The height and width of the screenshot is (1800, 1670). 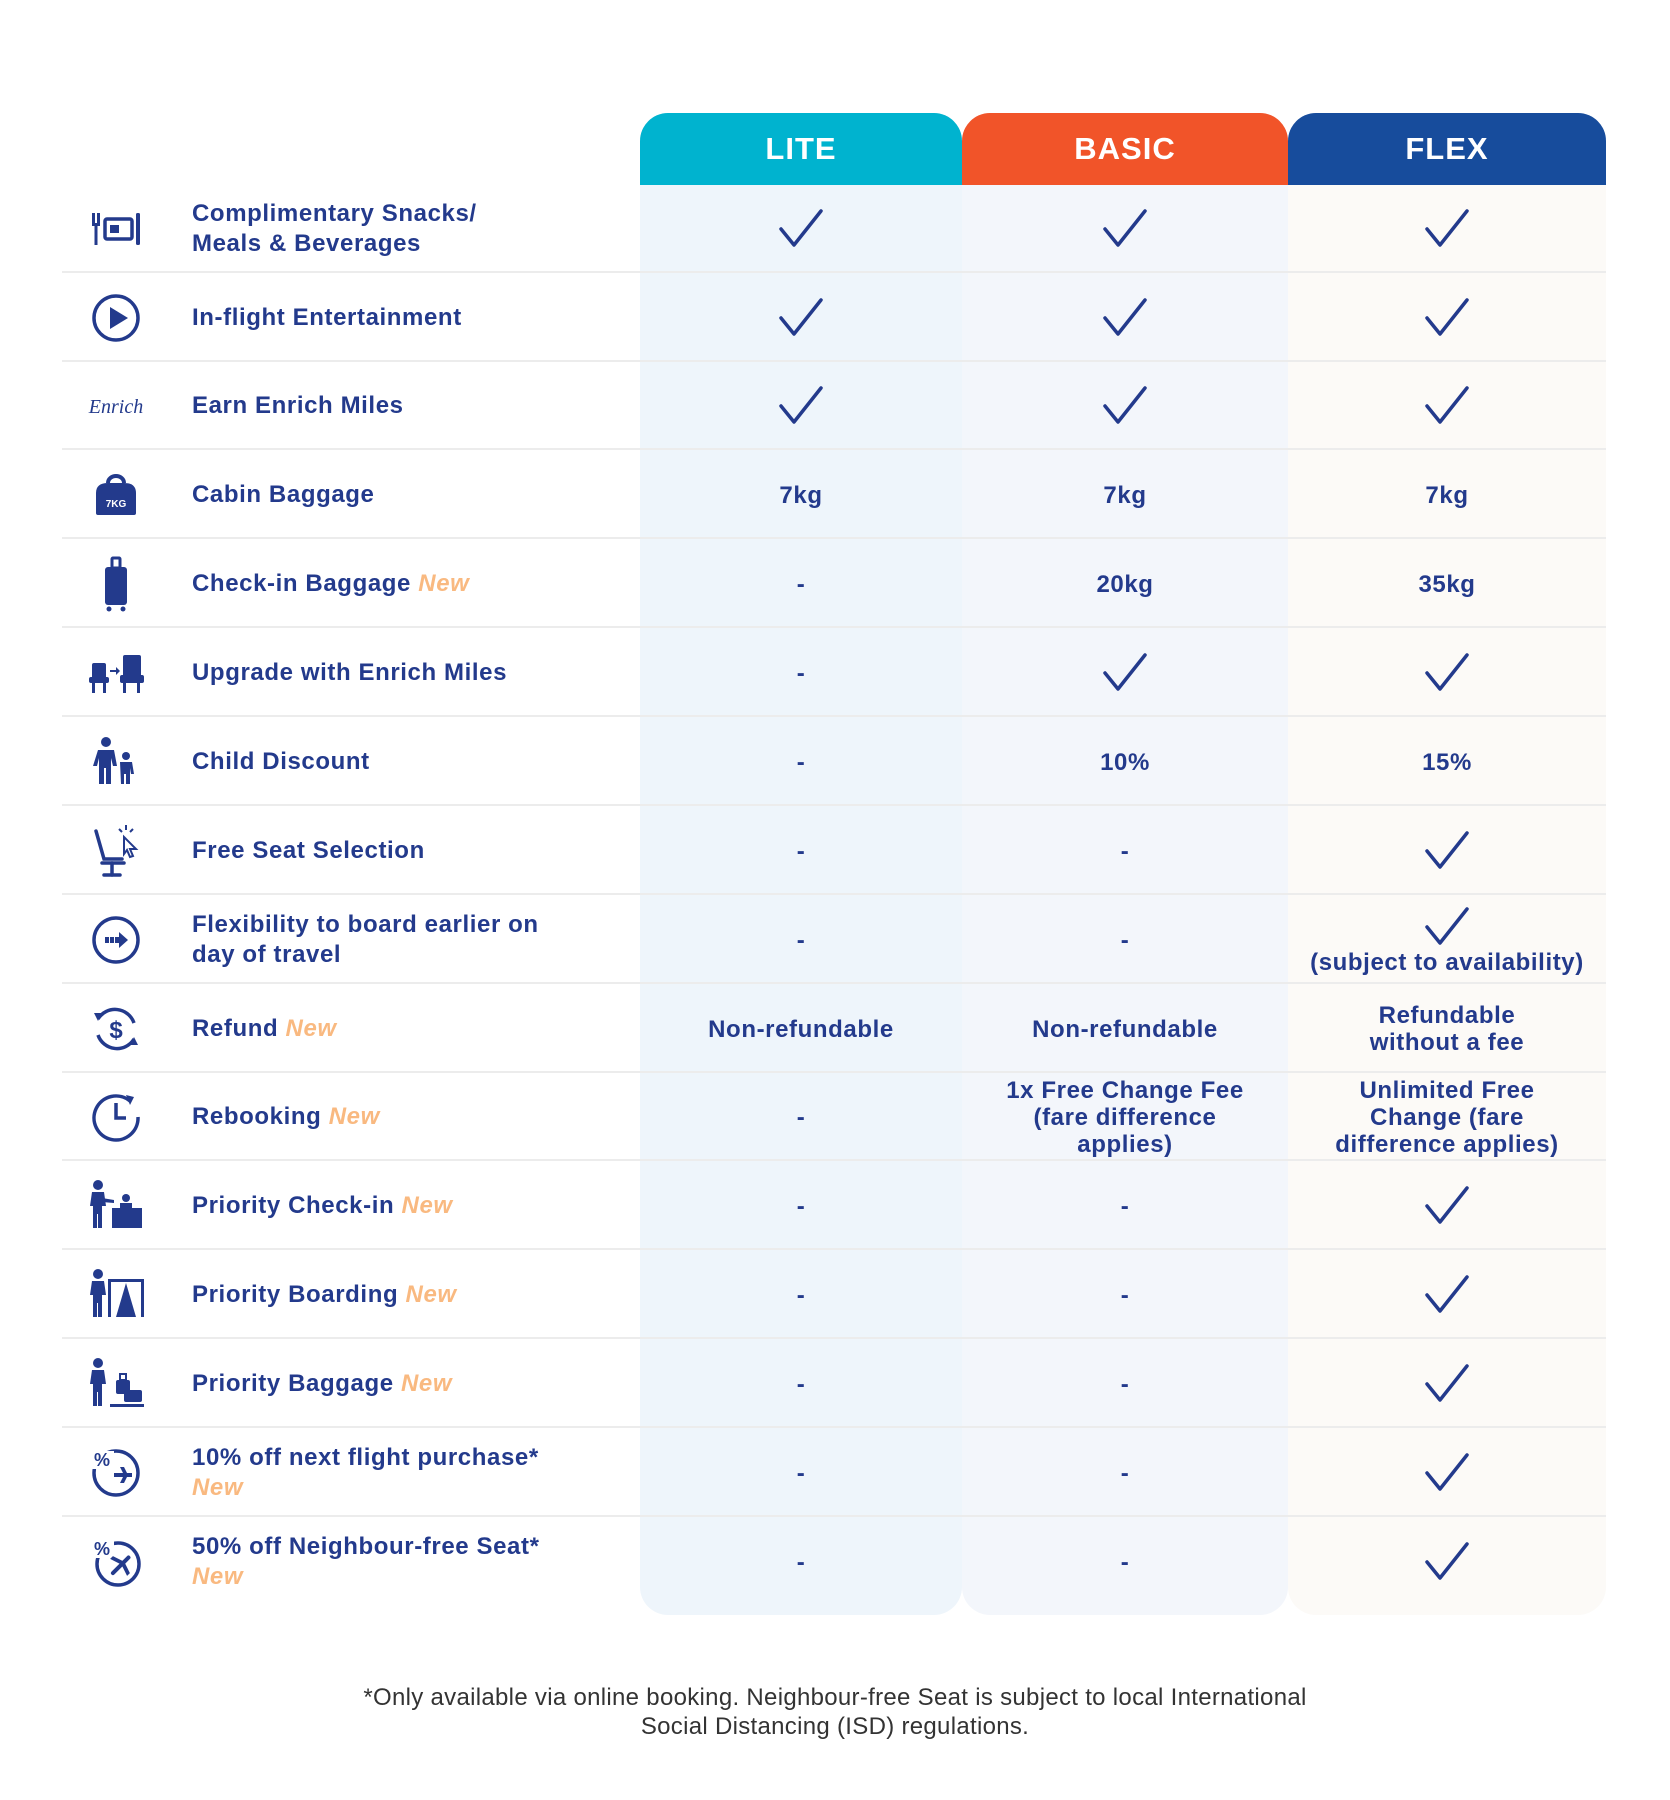 I want to click on basic-header: BASIC, so click(x=1125, y=149).